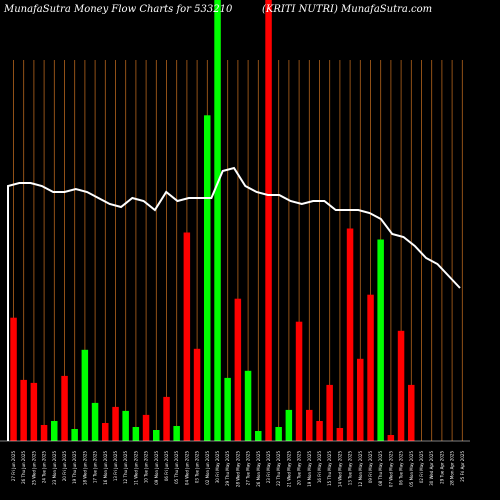 The image size is (500, 500). What do you see at coordinates (309, 469) in the screenshot?
I see `x-tick-label: 19 Mon May 2025` at bounding box center [309, 469].